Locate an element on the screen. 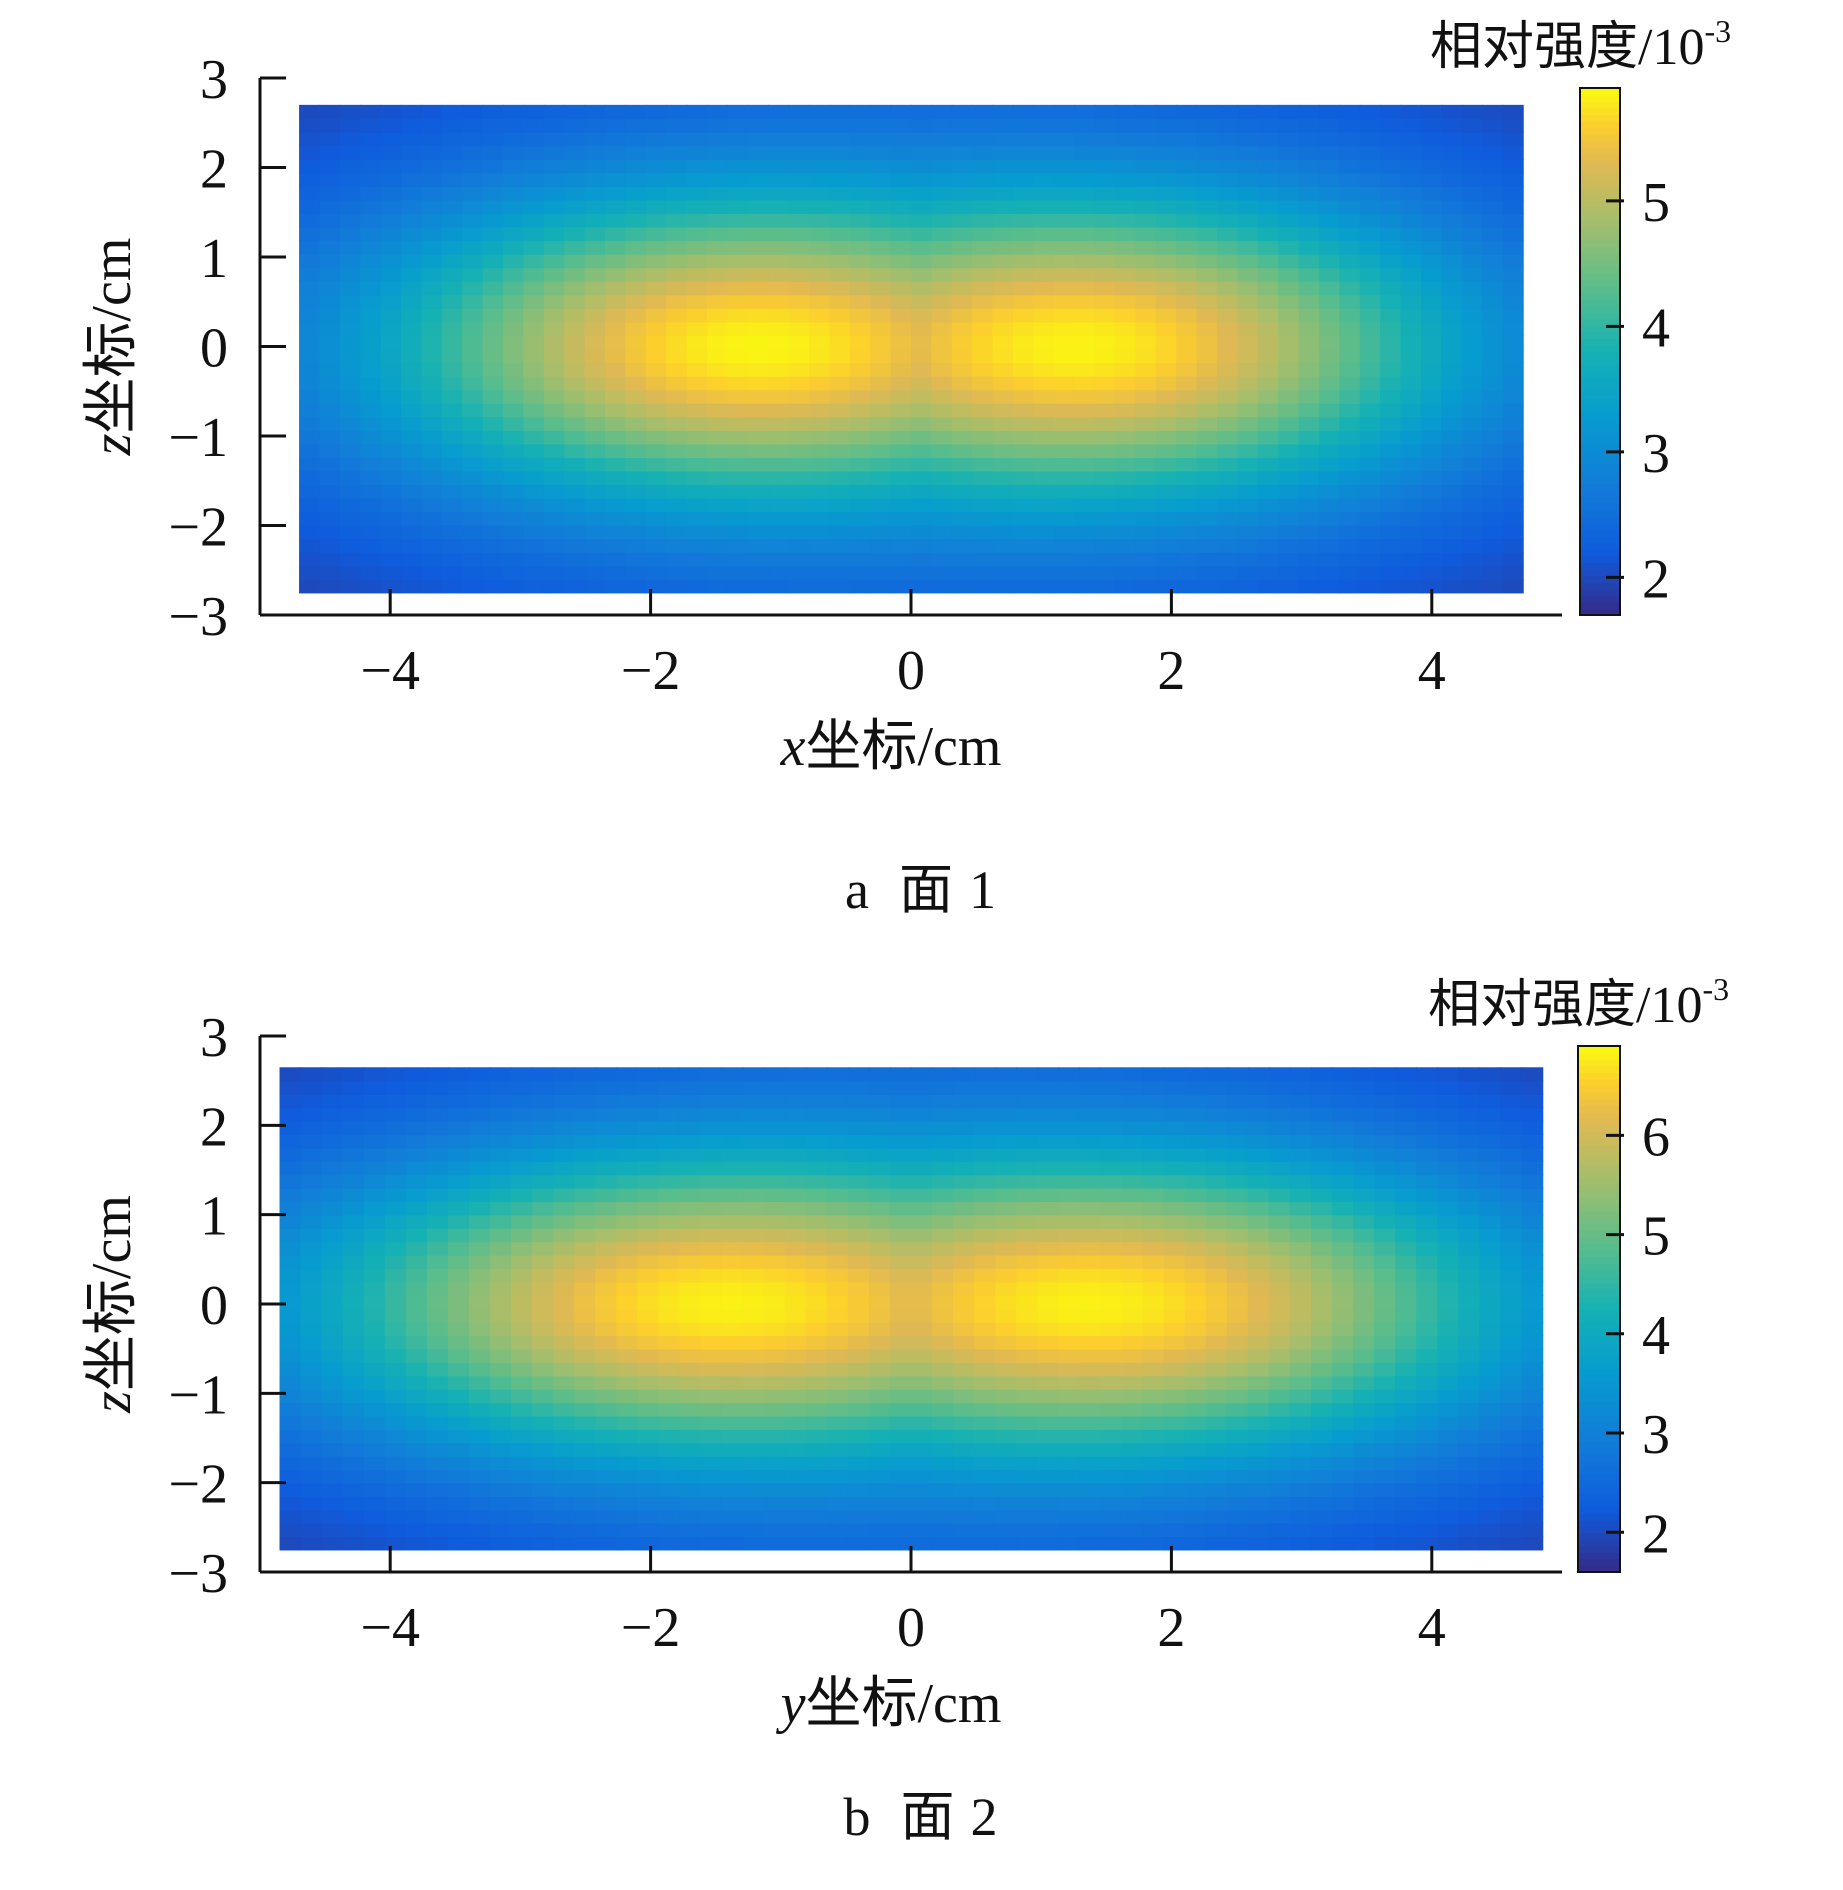 Image resolution: width=1843 pixels, height=1890 pixels. colorbar-segment is located at coordinates (1599, 1359).